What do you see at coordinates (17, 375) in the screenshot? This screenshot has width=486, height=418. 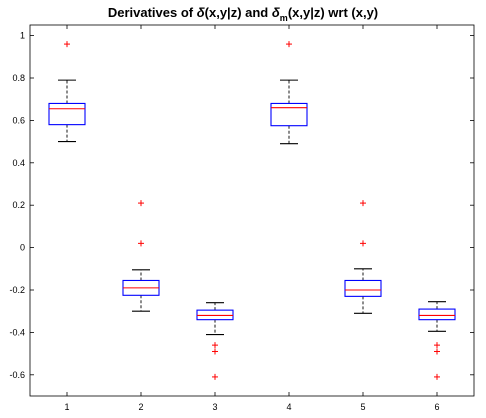 I see `y-tick-label: -0.6` at bounding box center [17, 375].